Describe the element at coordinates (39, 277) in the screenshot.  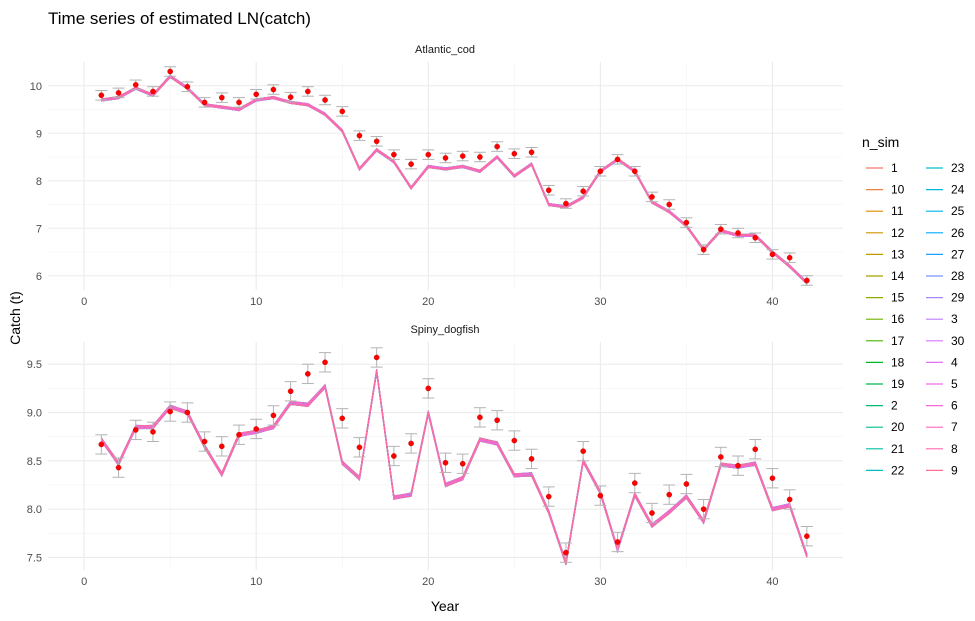
I see `y-tick-label: 6` at that location.